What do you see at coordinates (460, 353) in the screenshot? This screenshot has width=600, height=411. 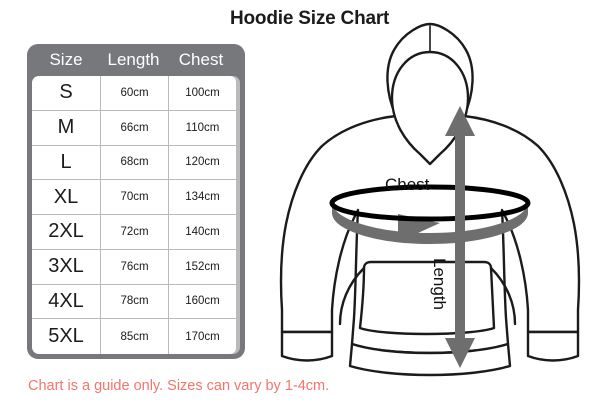 I see `length-arrow-head-bottom` at bounding box center [460, 353].